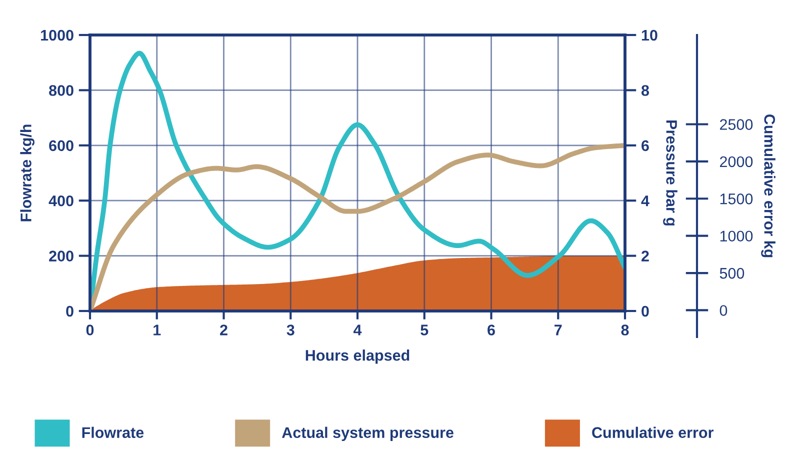 This screenshot has width=797, height=469. Describe the element at coordinates (670, 173) in the screenshot. I see `y2-axis-title: Pressure bar g` at that location.